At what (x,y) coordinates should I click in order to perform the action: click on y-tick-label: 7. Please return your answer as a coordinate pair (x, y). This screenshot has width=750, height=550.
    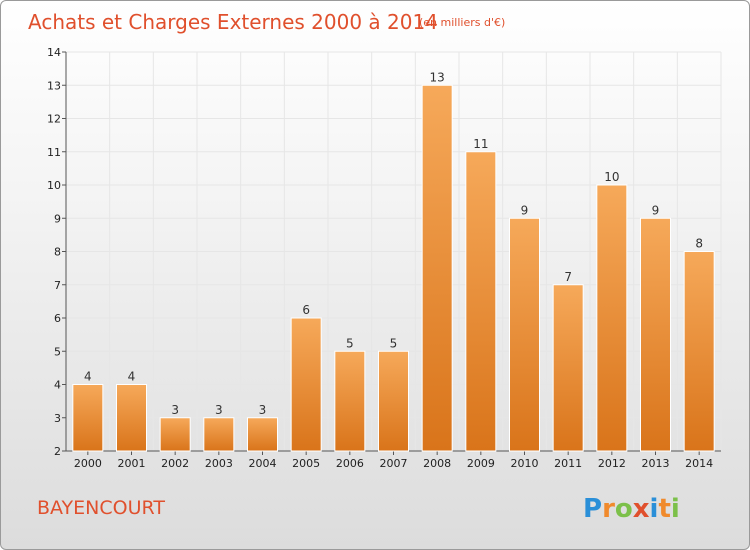
    Looking at the image, I should click on (57, 285).